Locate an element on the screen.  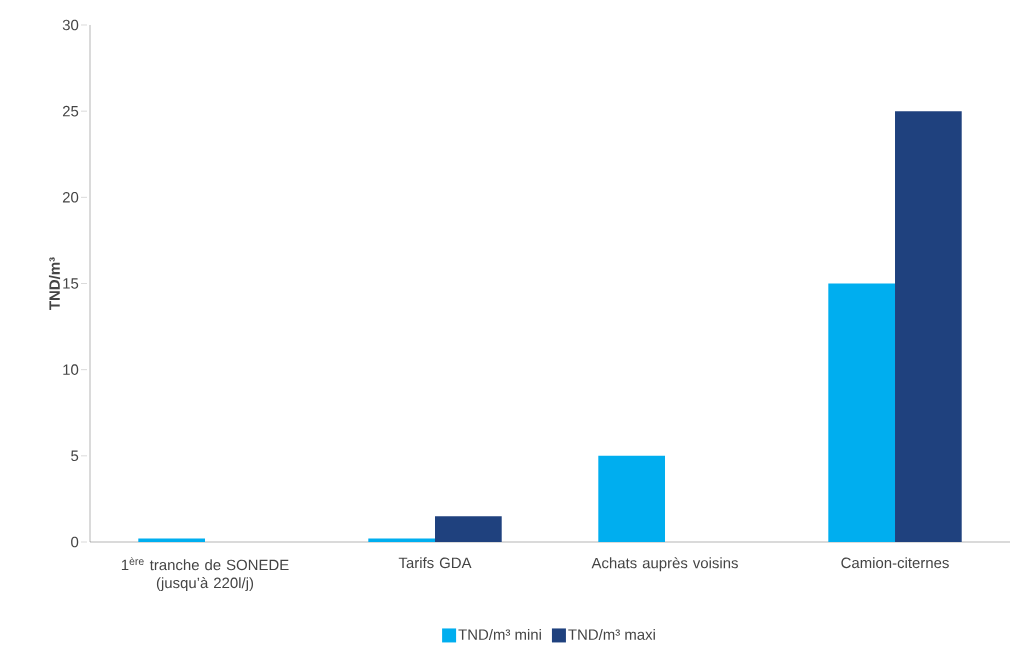
legend-label: TND/m³ mini is located at coordinates (499, 634).